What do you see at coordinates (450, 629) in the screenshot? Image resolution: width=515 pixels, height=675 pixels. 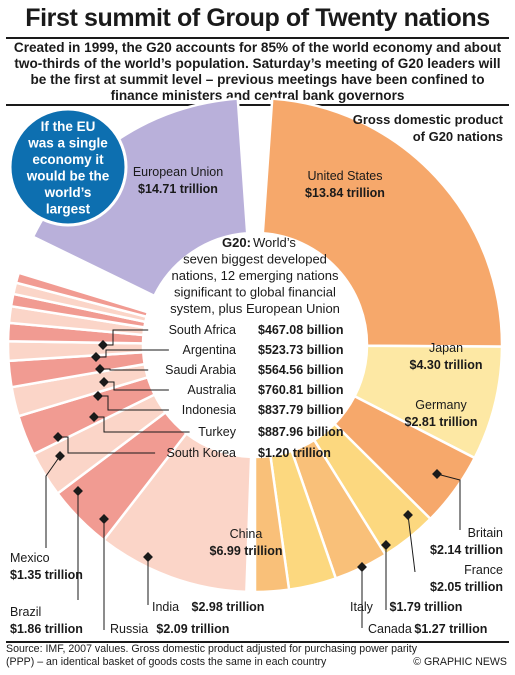 I see `value-canada: $1.27 trillion` at bounding box center [450, 629].